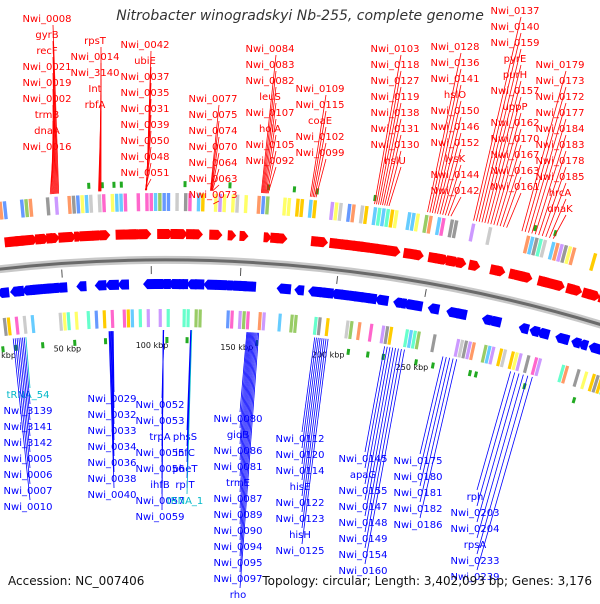 Image resolution: width=600 pixels, height=604 pixels. Describe the element at coordinates (515, 171) in the screenshot. I see `forward-labels-text: Nwi_0163` at that location.